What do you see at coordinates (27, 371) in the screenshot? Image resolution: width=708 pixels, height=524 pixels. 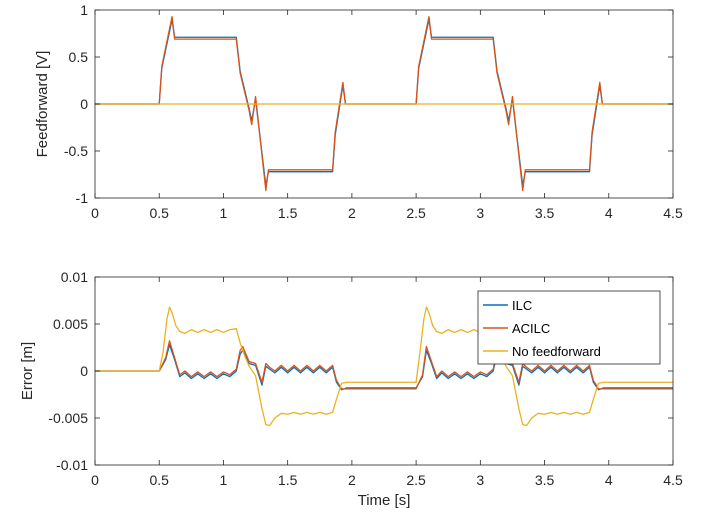 I see `y-axis-label: Error [m]` at bounding box center [27, 371].